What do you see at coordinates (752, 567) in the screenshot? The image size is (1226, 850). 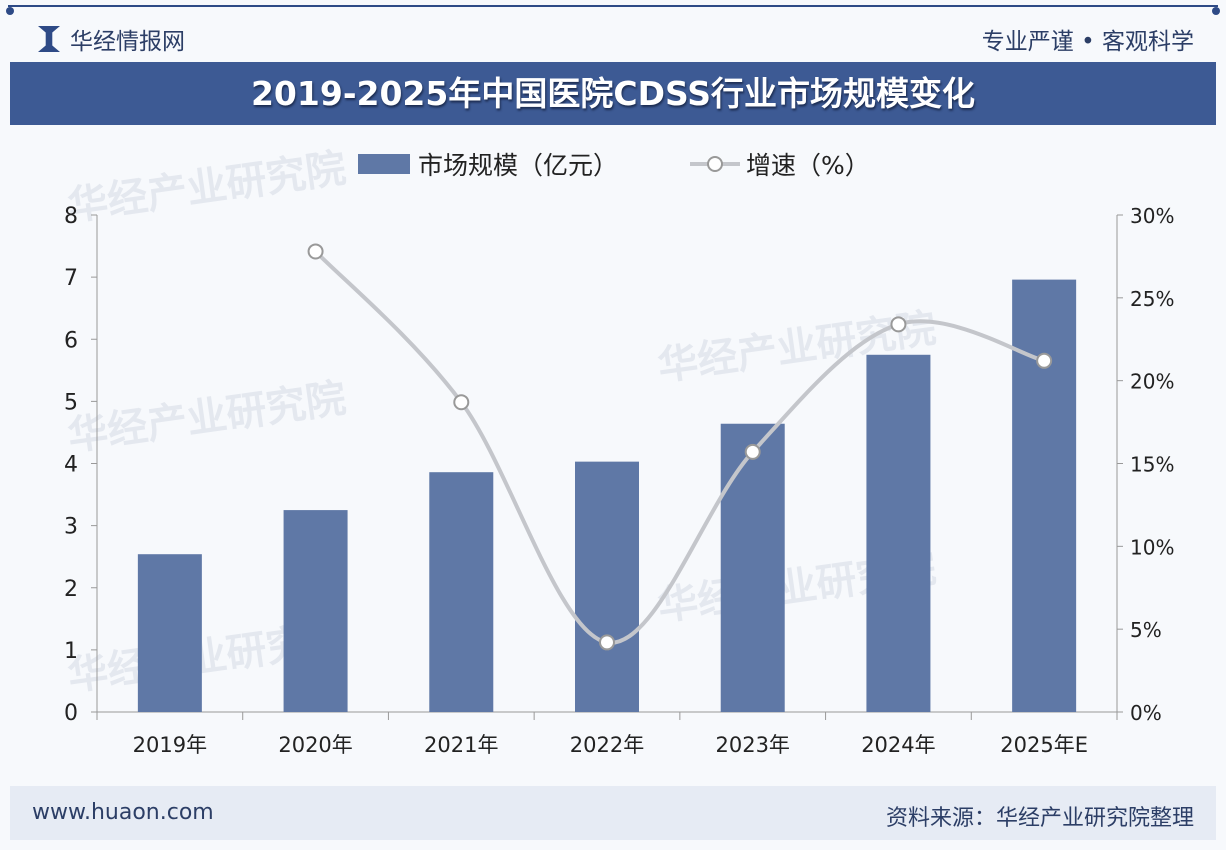 I see `bar-2023年` at bounding box center [752, 567].